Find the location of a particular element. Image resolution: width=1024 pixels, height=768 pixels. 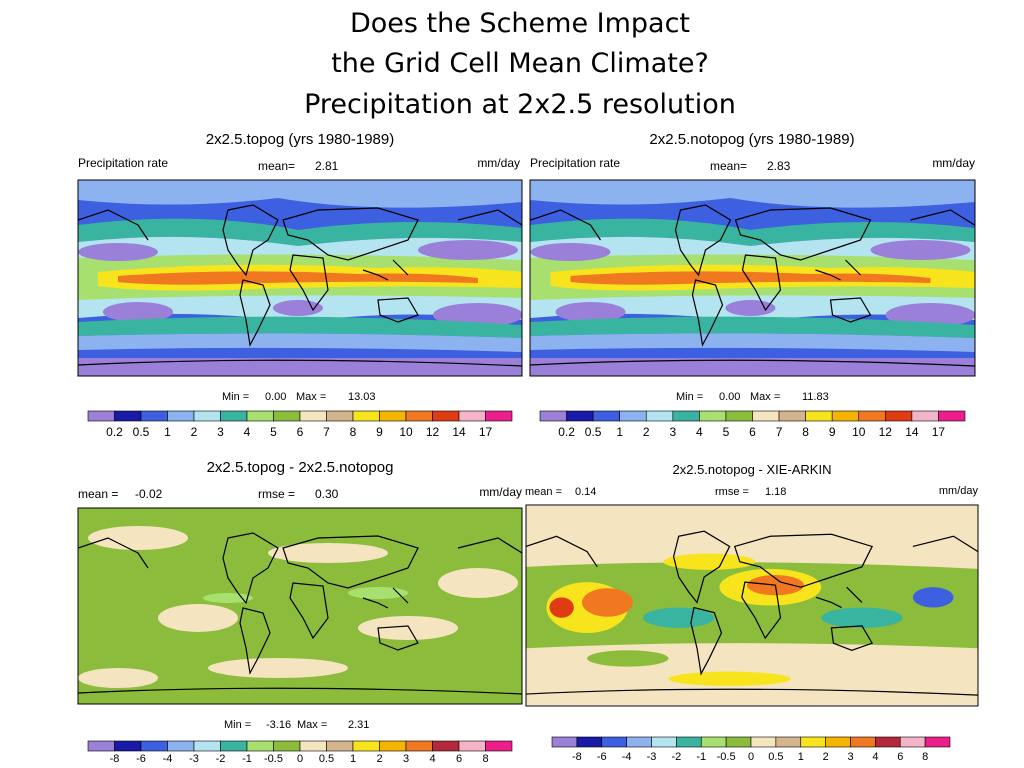

min-value: 0.00 is located at coordinates (275, 397).